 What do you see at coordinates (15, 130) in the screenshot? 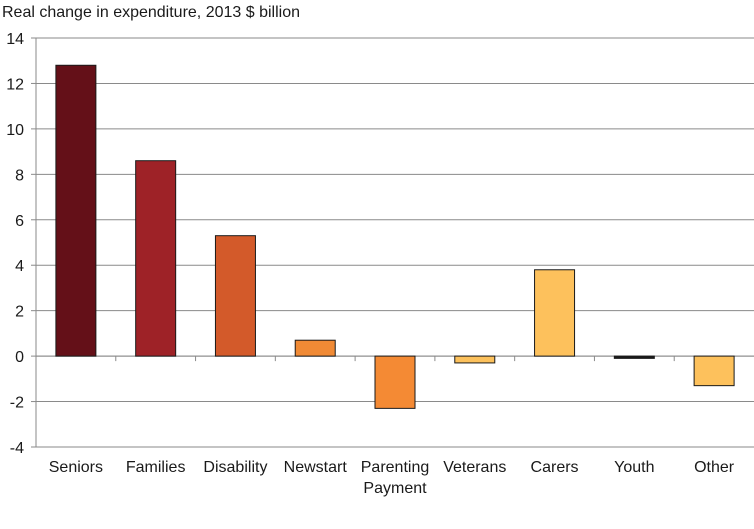
I see `y-tick-label: 10` at bounding box center [15, 130].